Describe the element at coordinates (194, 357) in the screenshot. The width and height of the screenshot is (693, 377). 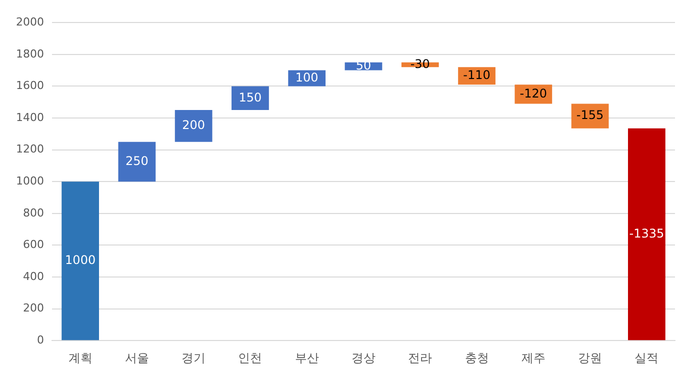
I see `x-tick-label: 경기` at that location.